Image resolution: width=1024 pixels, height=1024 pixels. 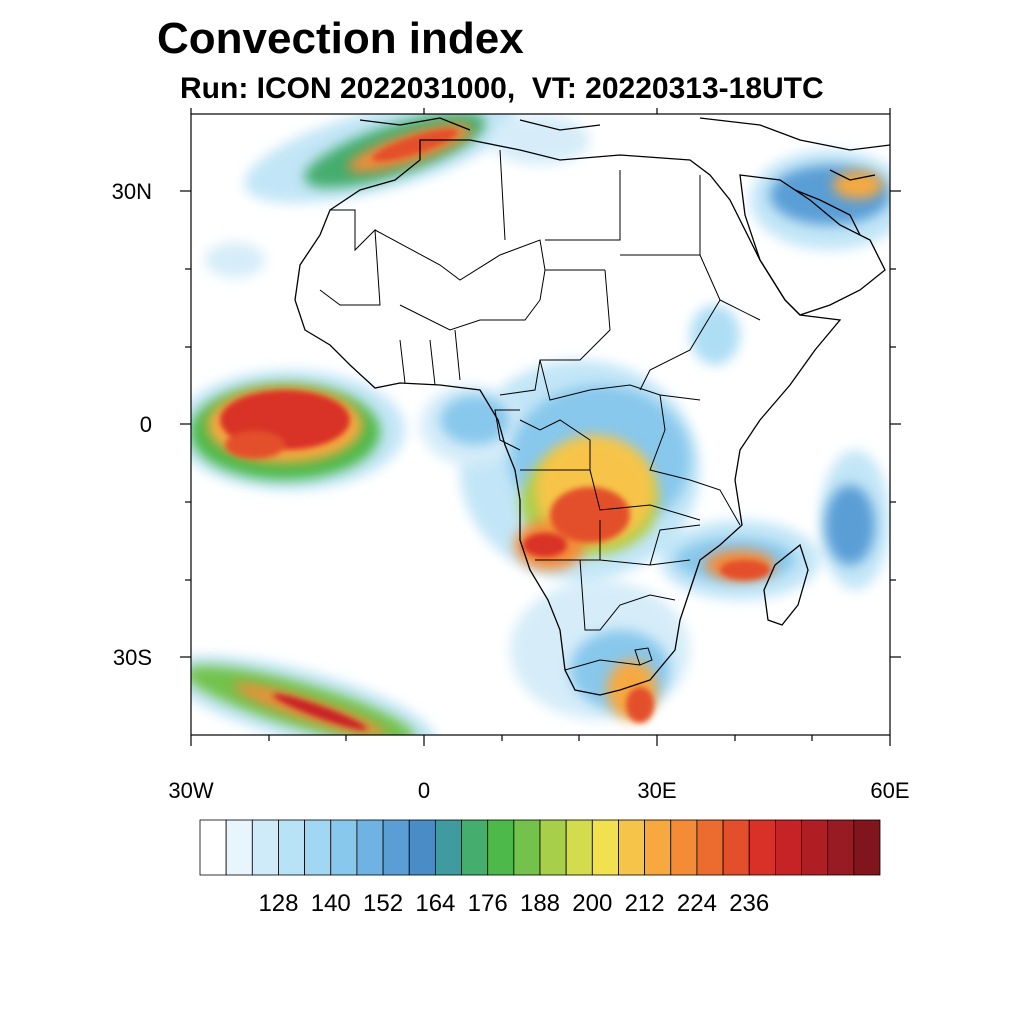 I want to click on lon-label-0: 0, so click(x=424, y=790).